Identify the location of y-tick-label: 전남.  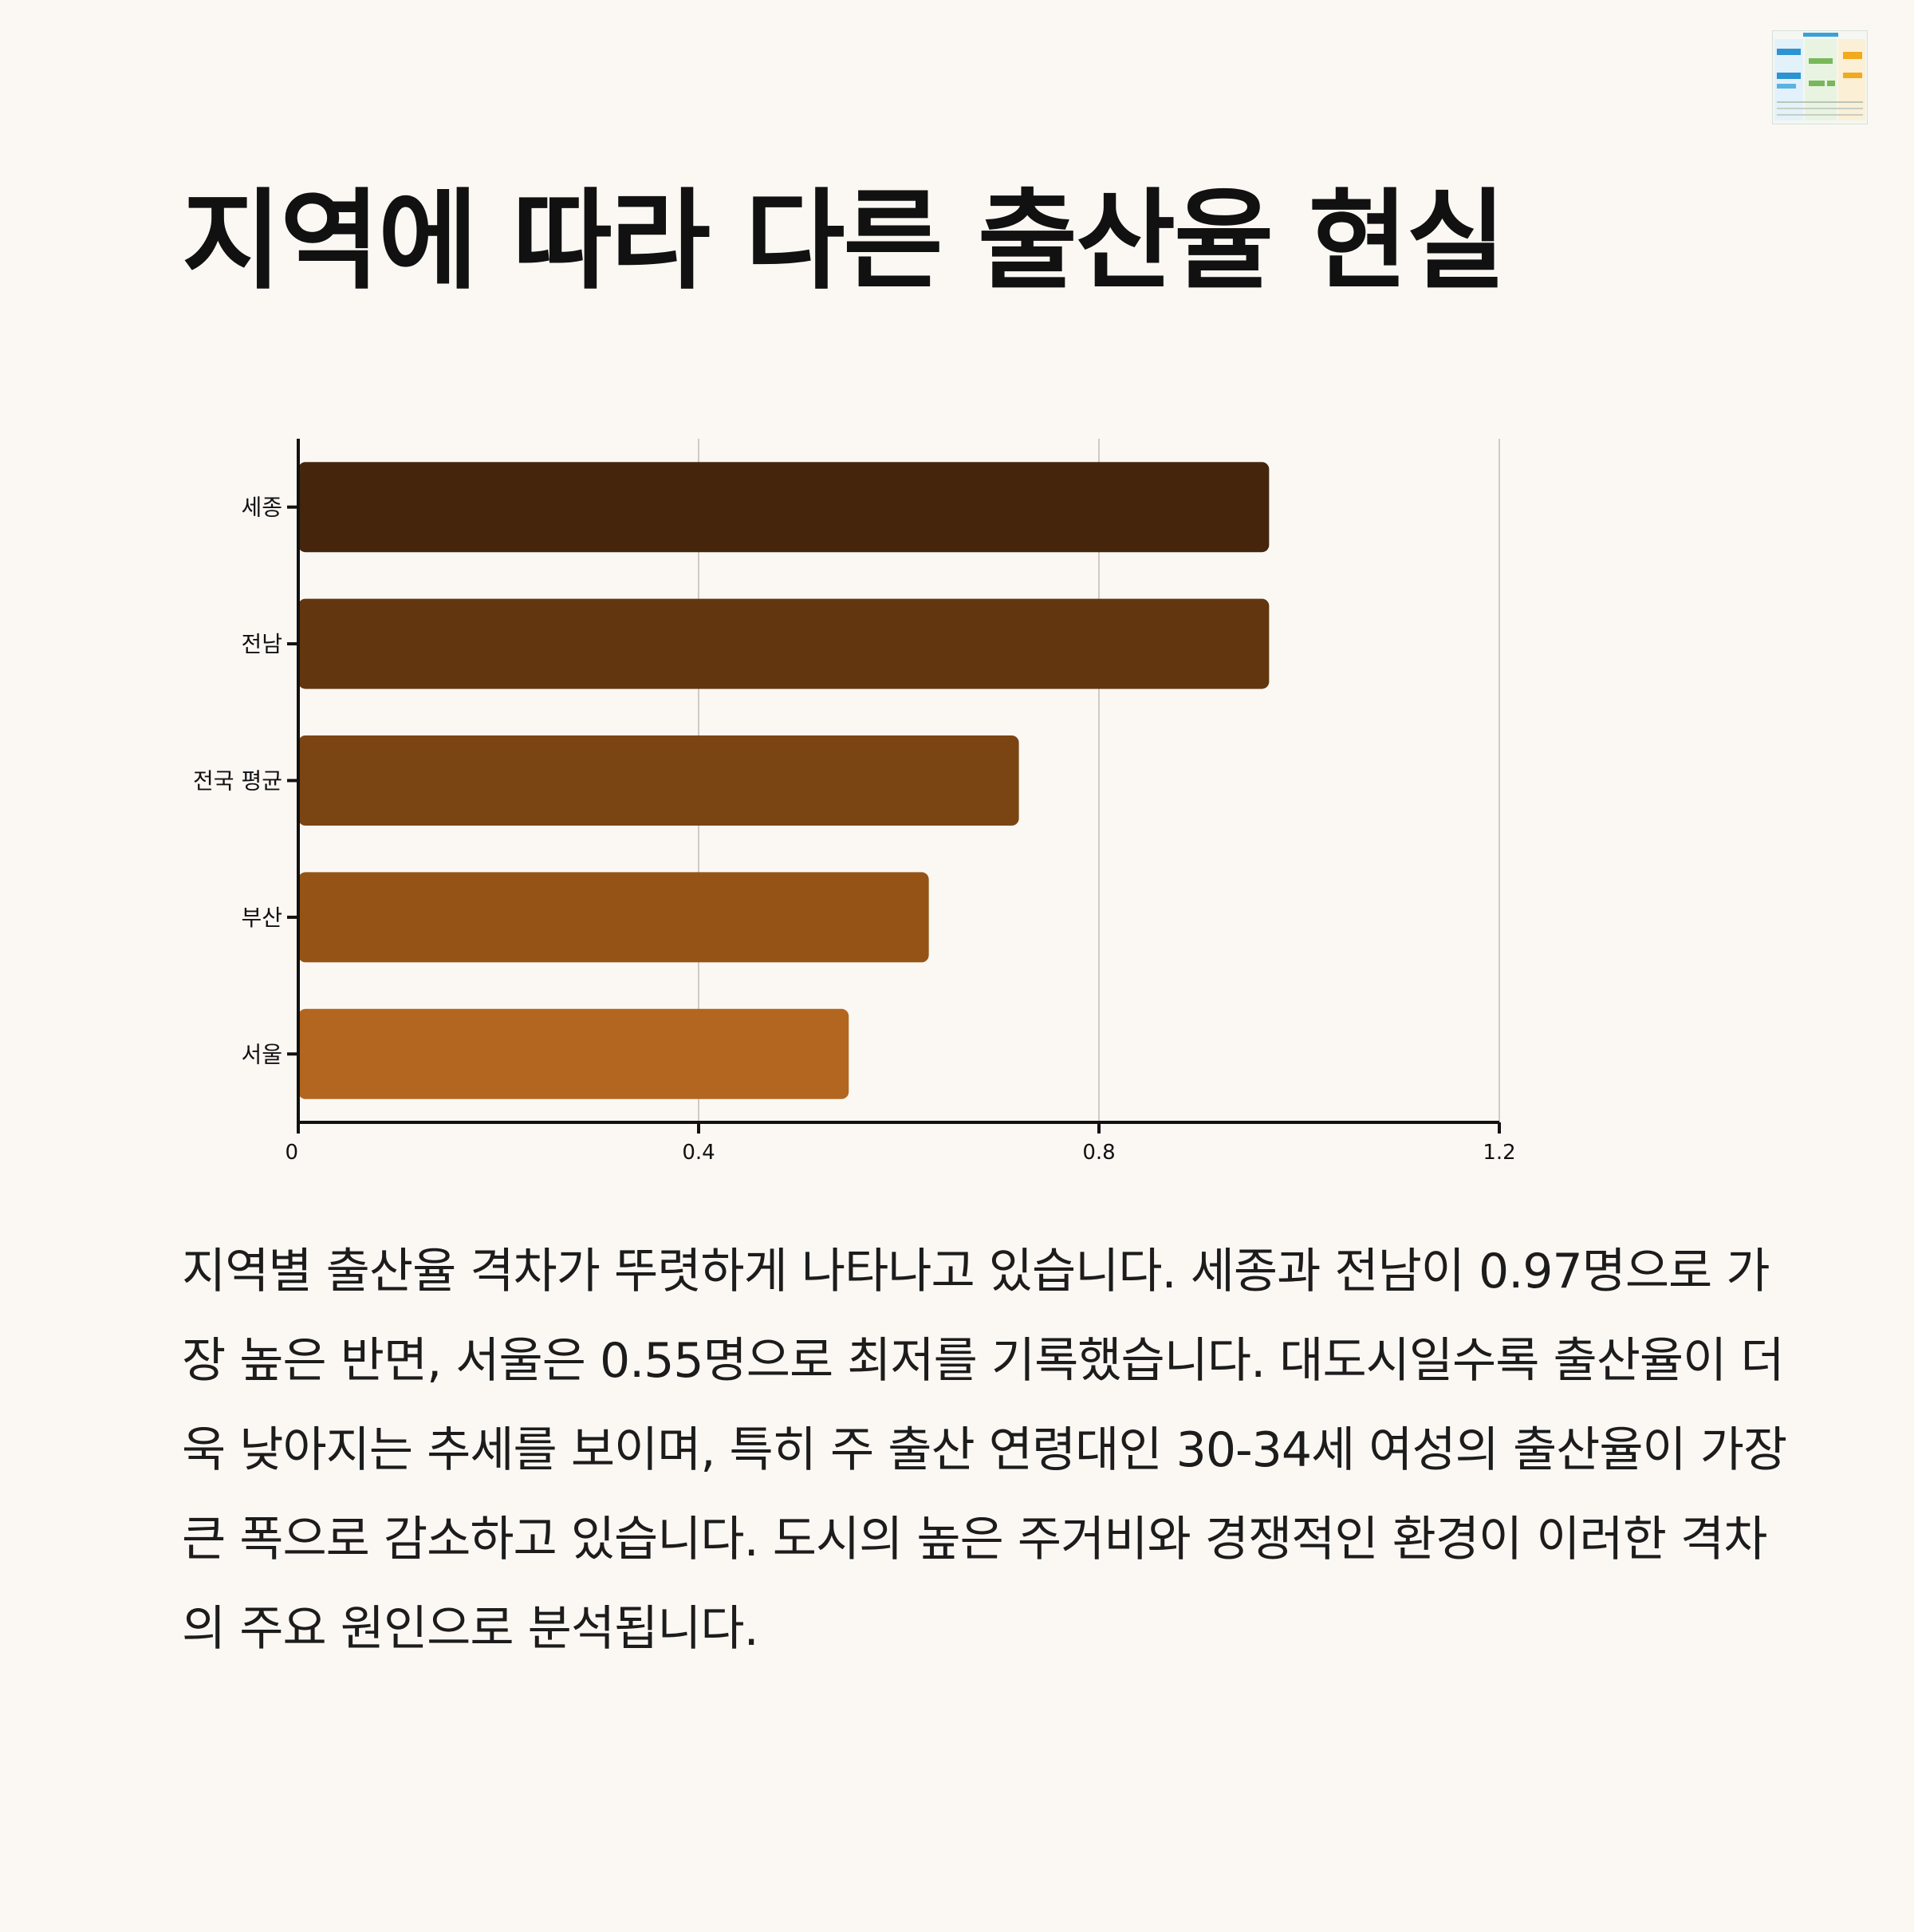
(261, 644).